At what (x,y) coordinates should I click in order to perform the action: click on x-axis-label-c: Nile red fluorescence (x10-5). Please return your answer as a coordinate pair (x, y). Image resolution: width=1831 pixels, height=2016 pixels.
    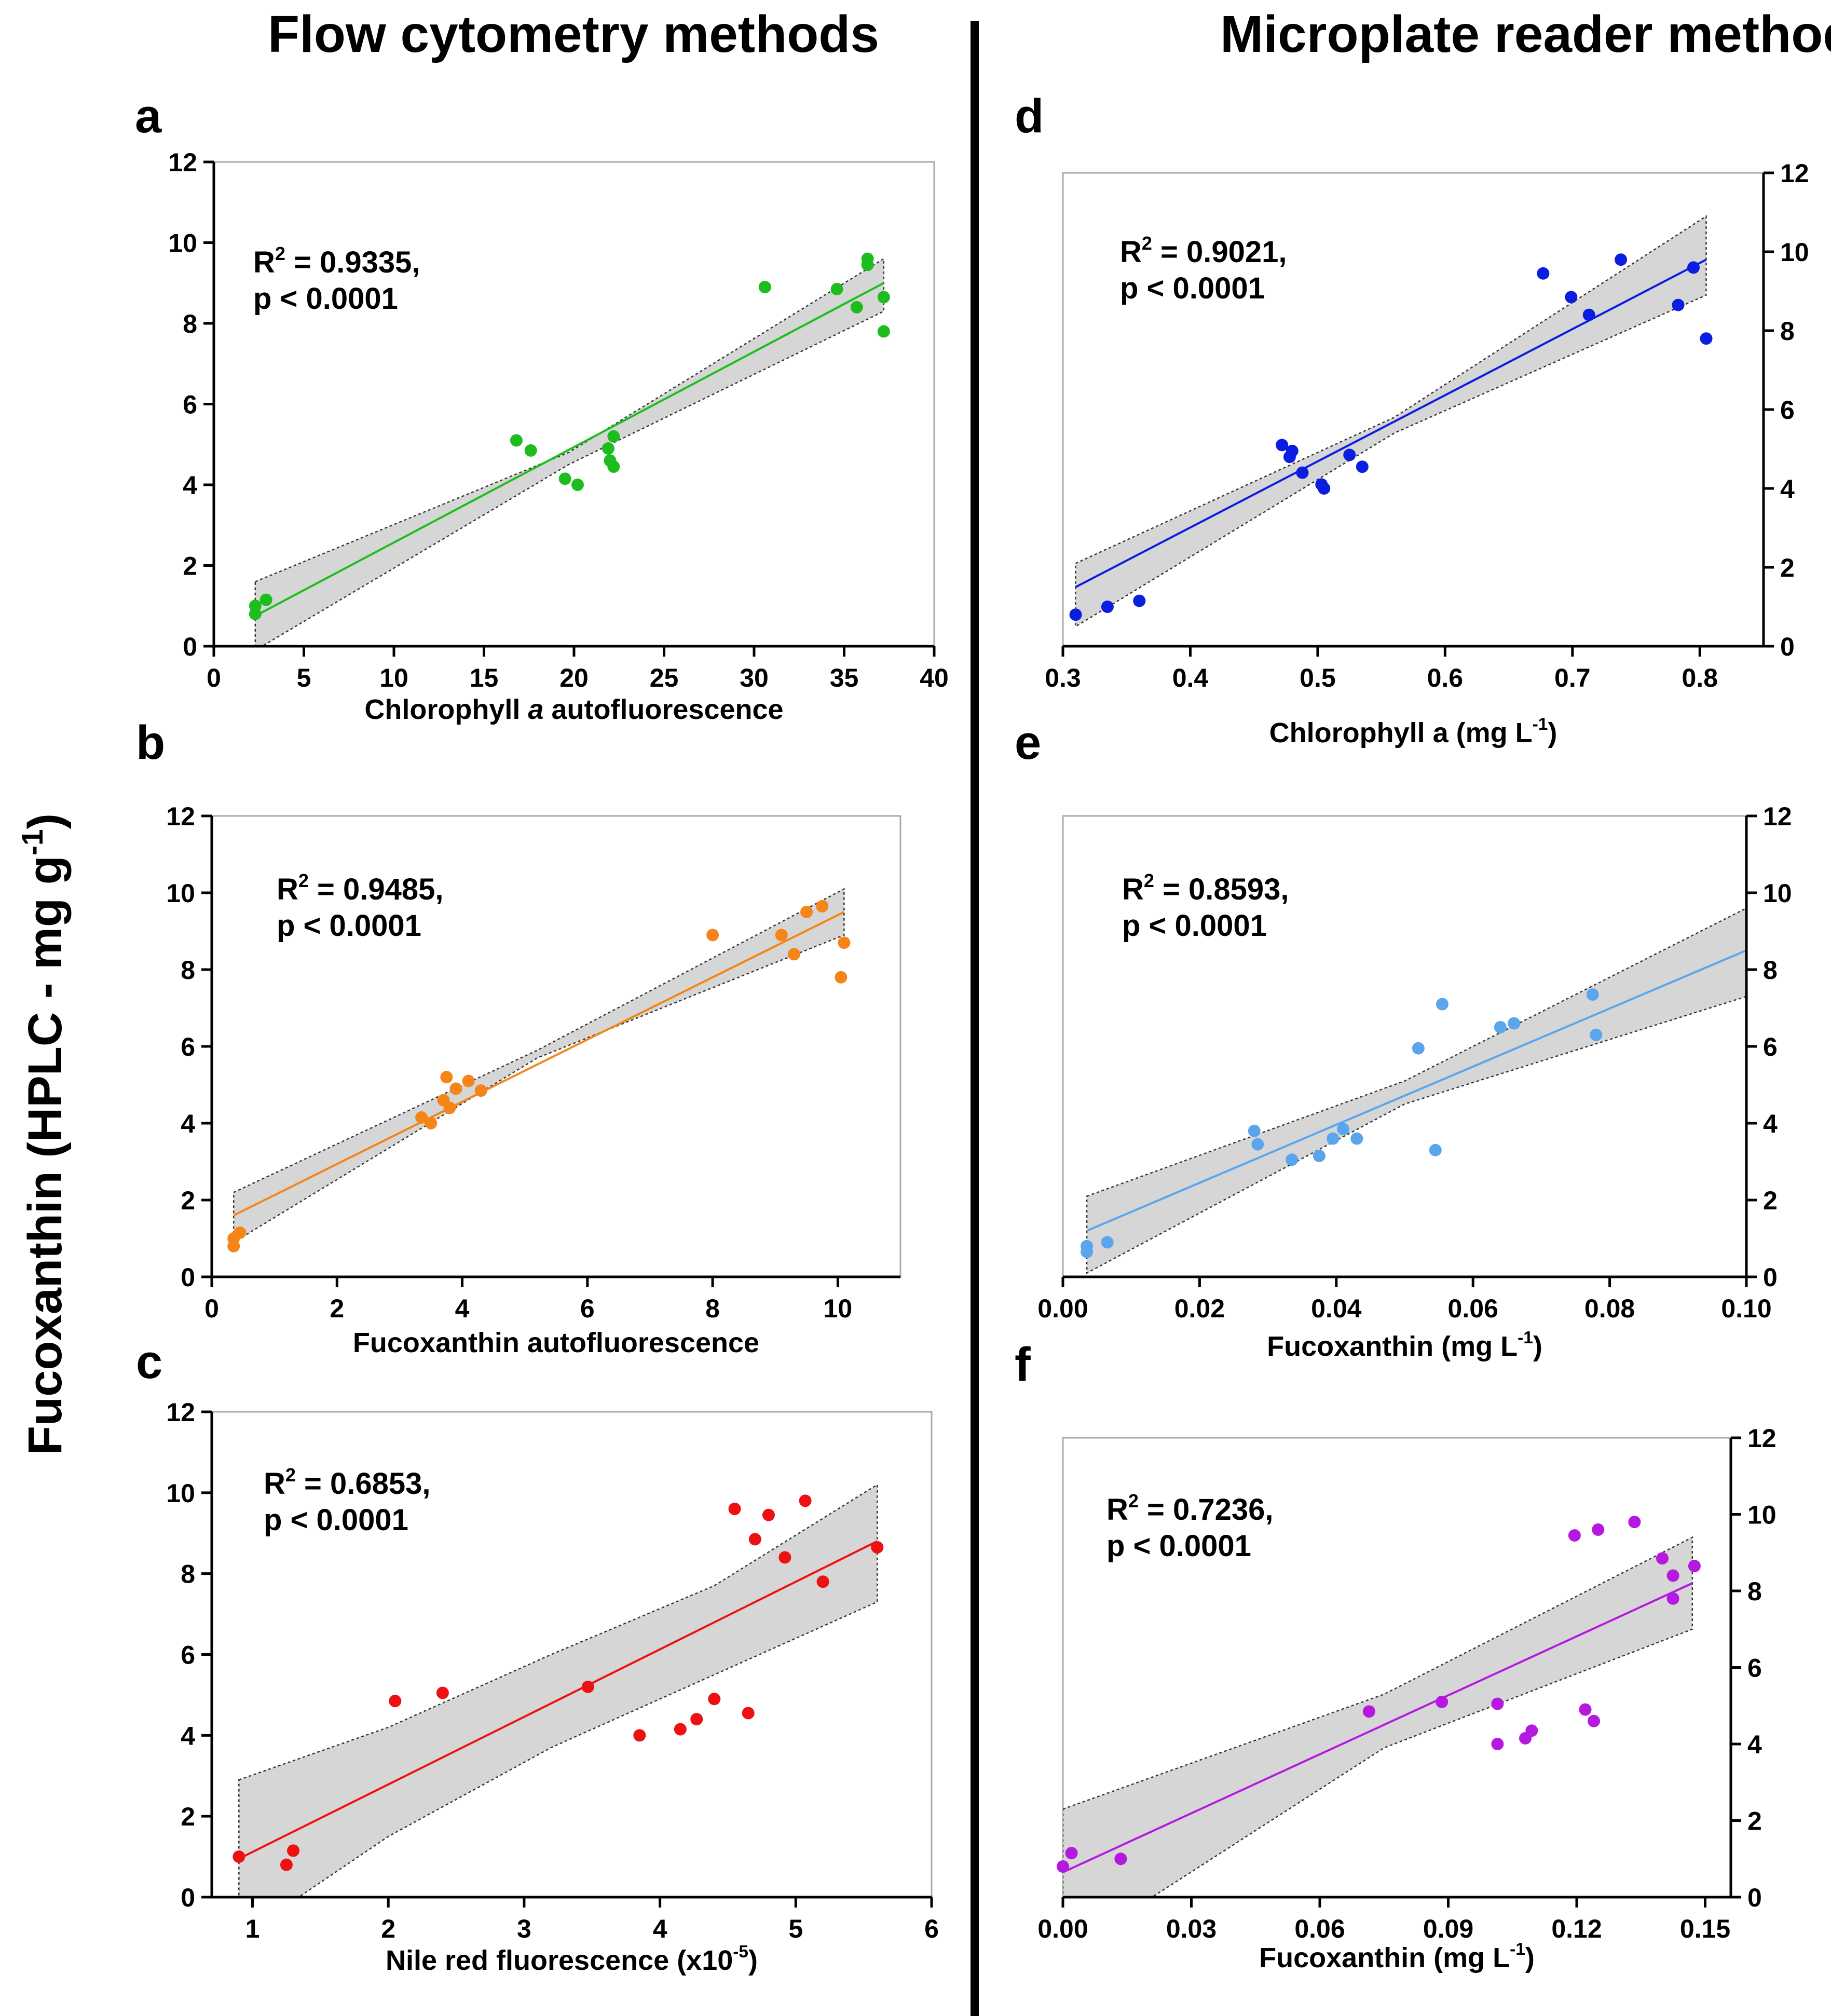
    Looking at the image, I should click on (572, 1959).